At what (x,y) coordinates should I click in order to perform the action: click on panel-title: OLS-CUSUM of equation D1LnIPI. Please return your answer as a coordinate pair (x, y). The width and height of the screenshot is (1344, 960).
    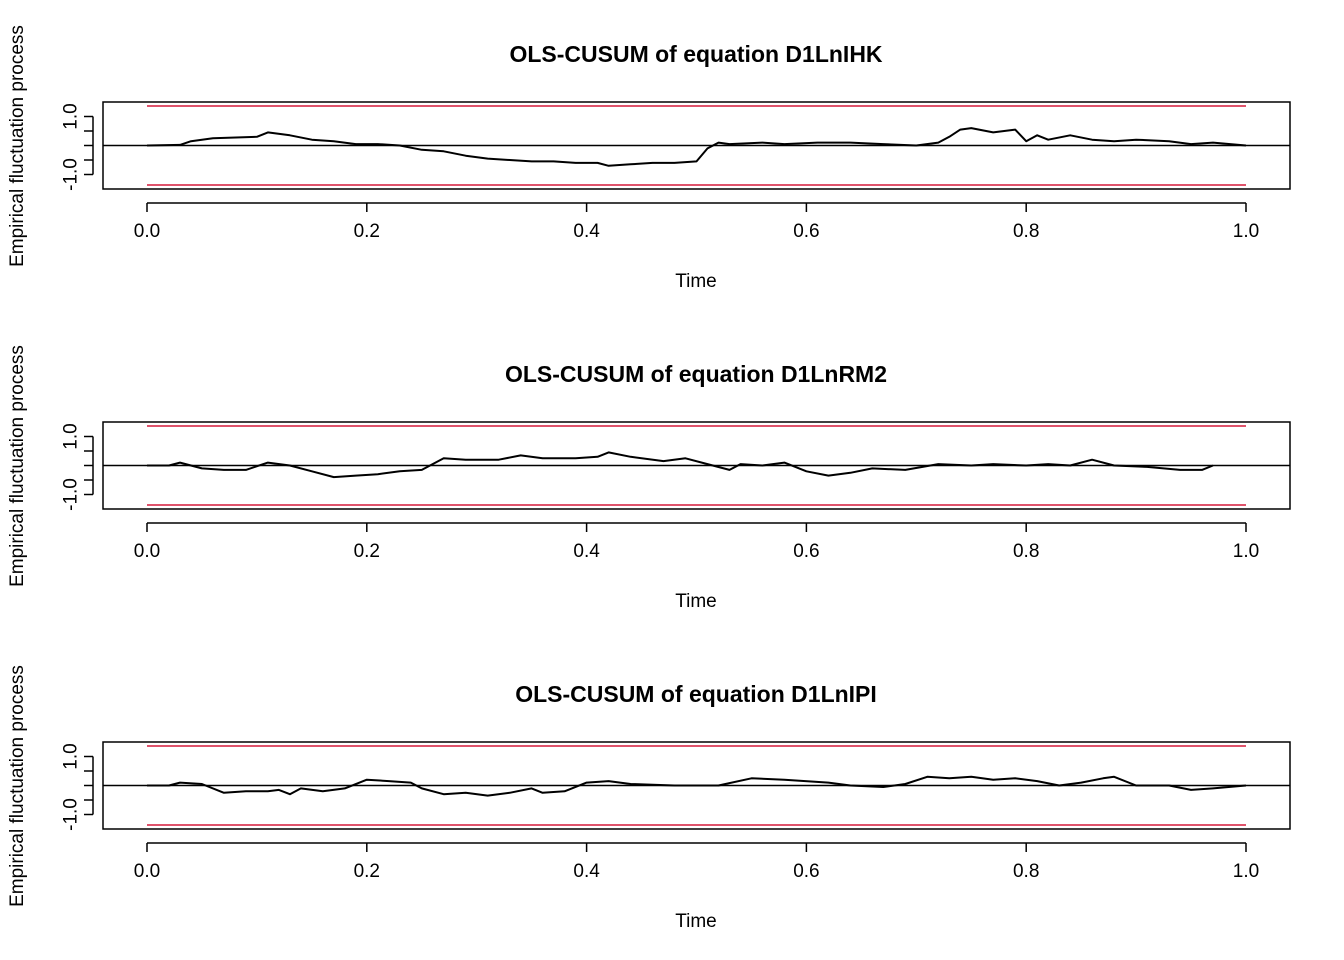
    Looking at the image, I should click on (696, 694).